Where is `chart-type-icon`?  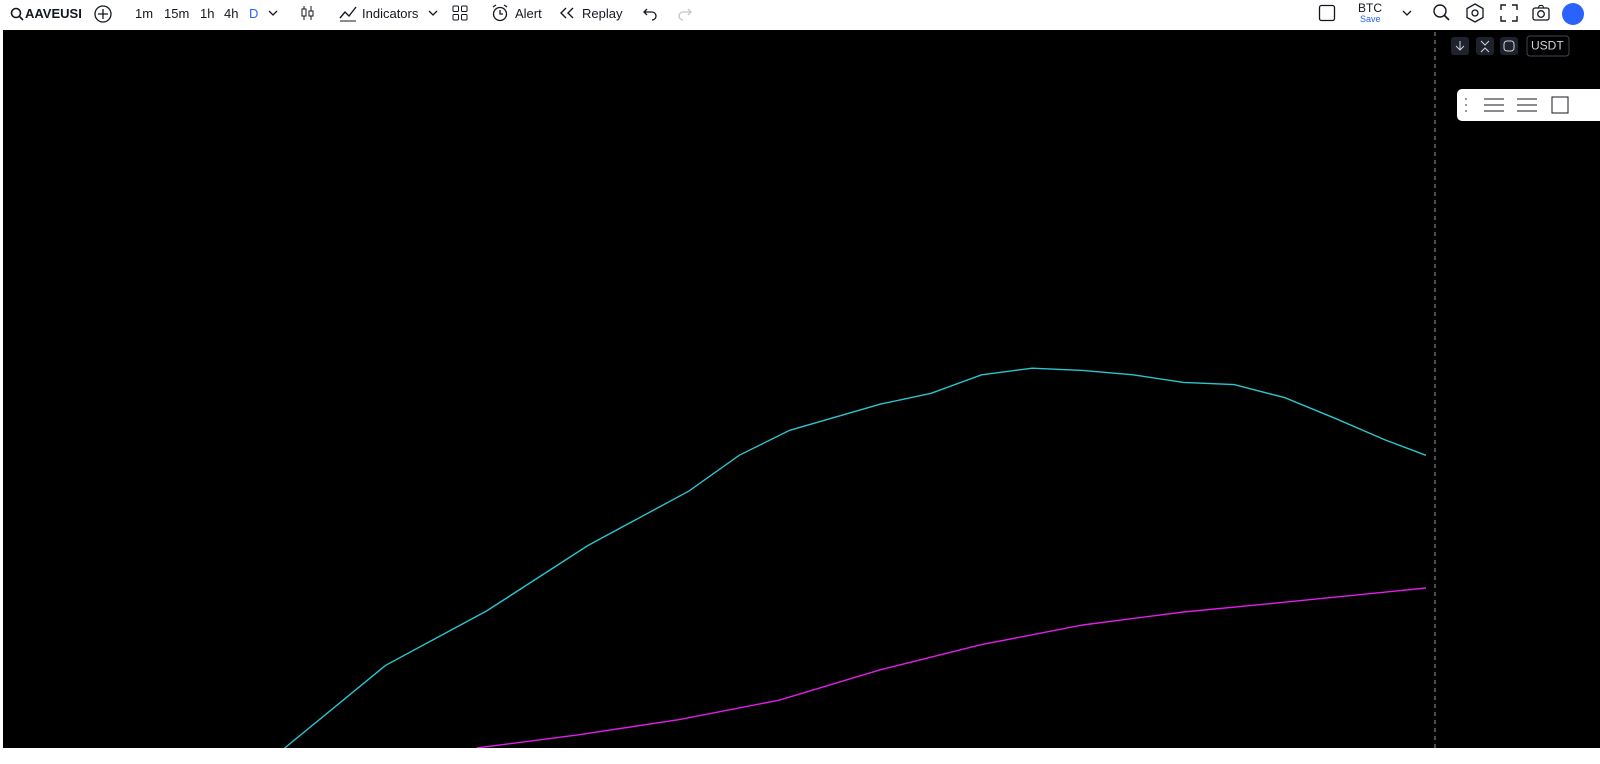
chart-type-icon is located at coordinates (308, 13).